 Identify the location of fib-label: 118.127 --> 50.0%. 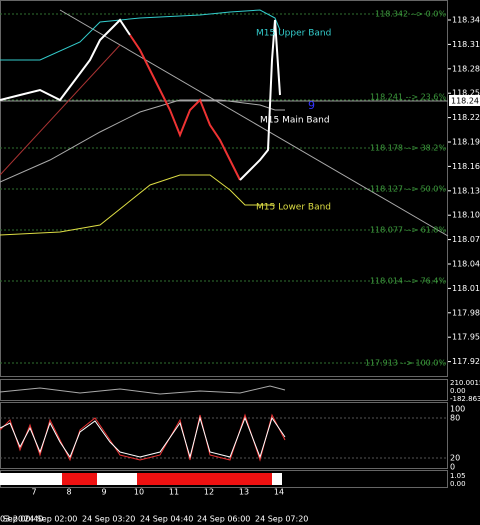
(408, 189).